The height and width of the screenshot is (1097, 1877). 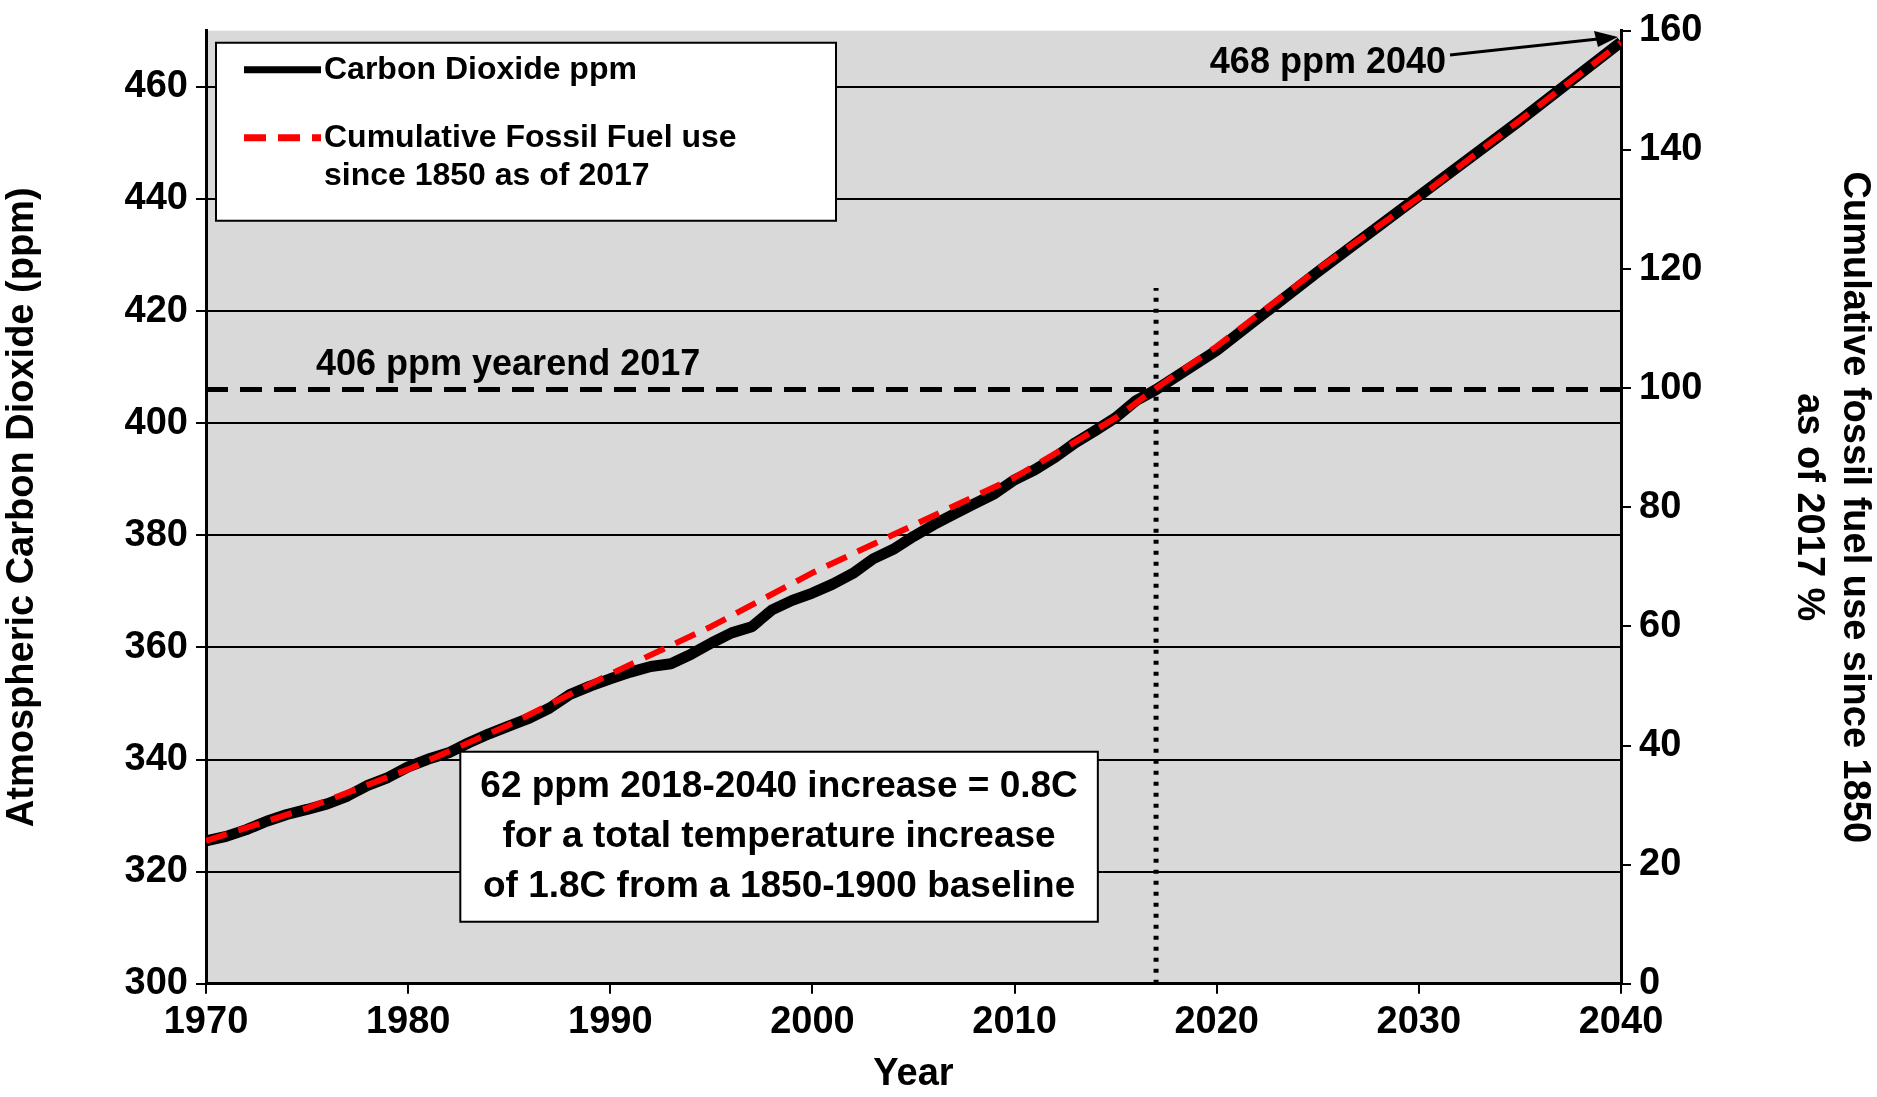 What do you see at coordinates (508, 363) in the screenshot?
I see `ref-line-label: 406 ppm yearend 2017` at bounding box center [508, 363].